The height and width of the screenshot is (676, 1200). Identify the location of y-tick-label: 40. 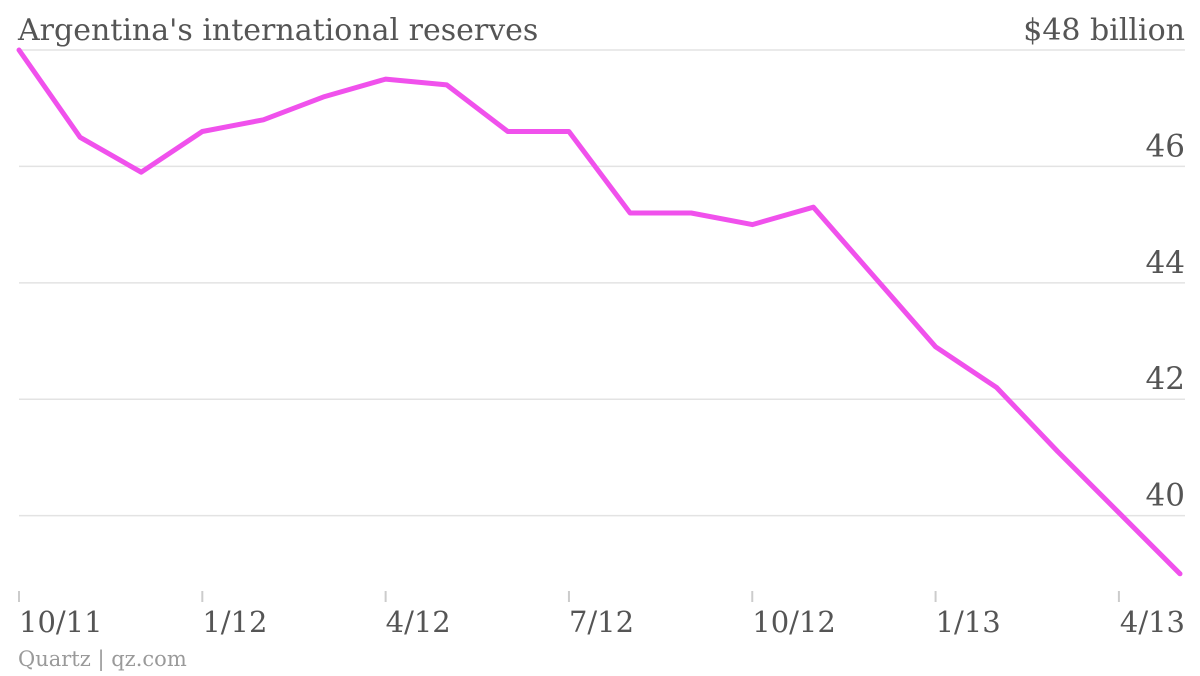
(1165, 496).